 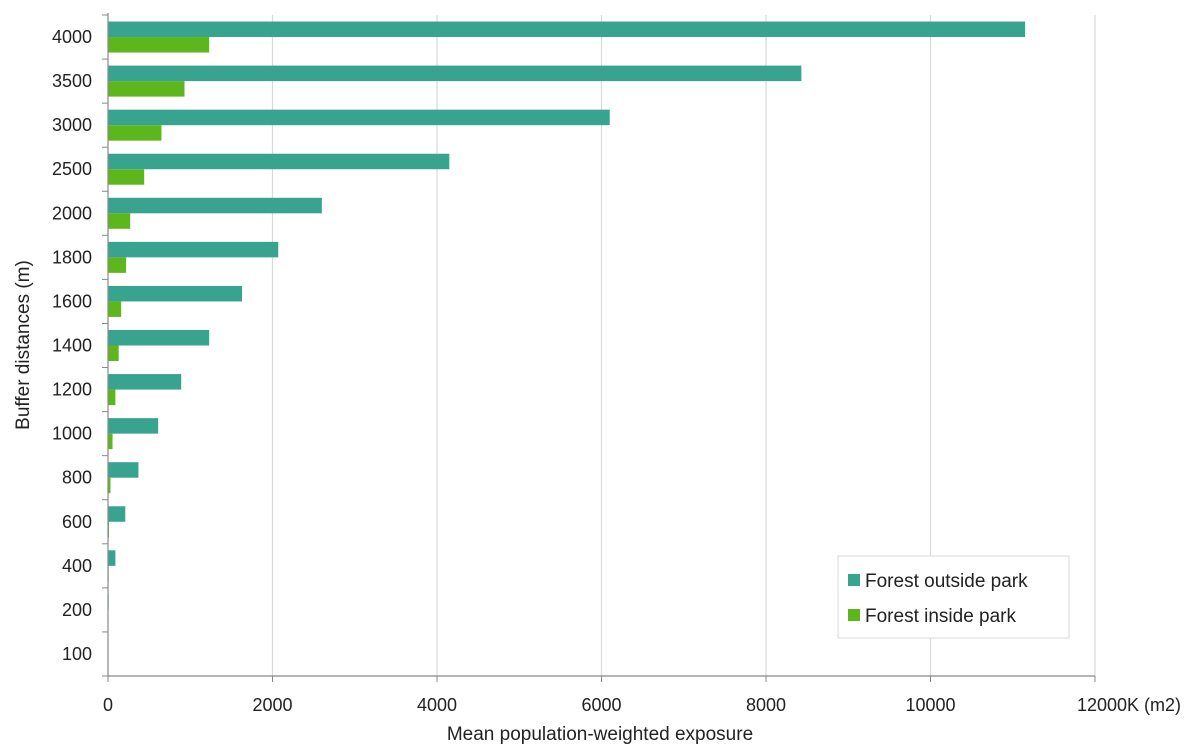 I want to click on y-tick-label: 1800, so click(x=72, y=257).